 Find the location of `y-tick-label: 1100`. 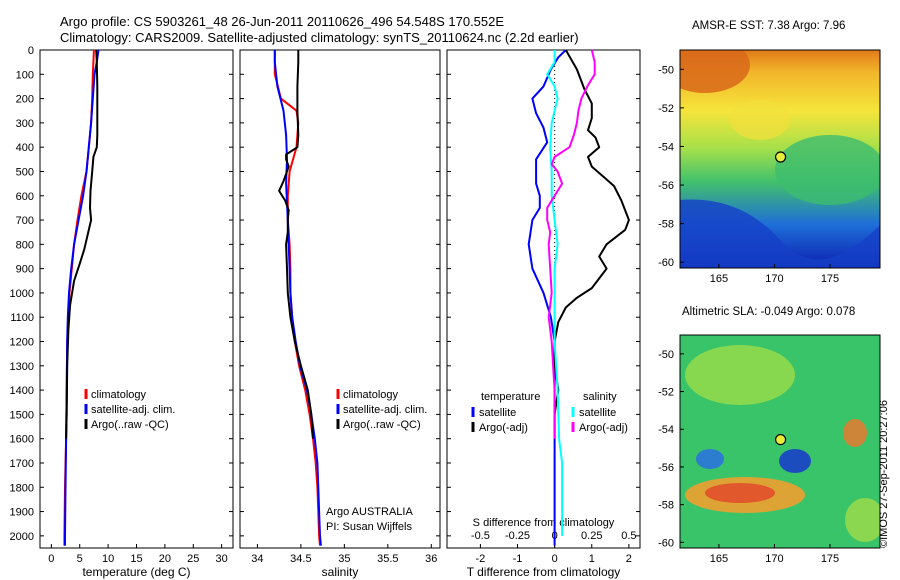

y-tick-label: 1100 is located at coordinates (22, 318).